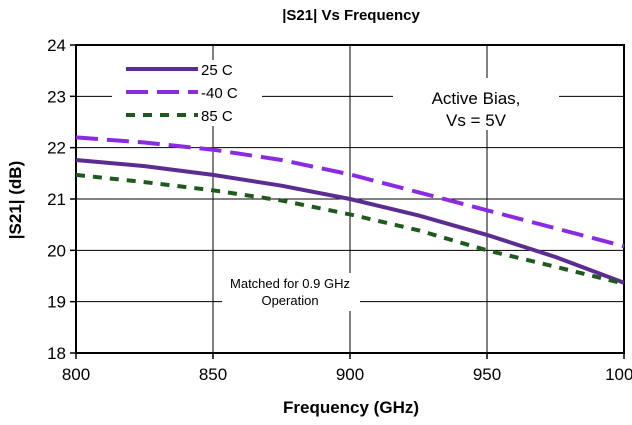 This screenshot has height=425, width=632. Describe the element at coordinates (56, 250) in the screenshot. I see `y-tick-label: 20` at that location.